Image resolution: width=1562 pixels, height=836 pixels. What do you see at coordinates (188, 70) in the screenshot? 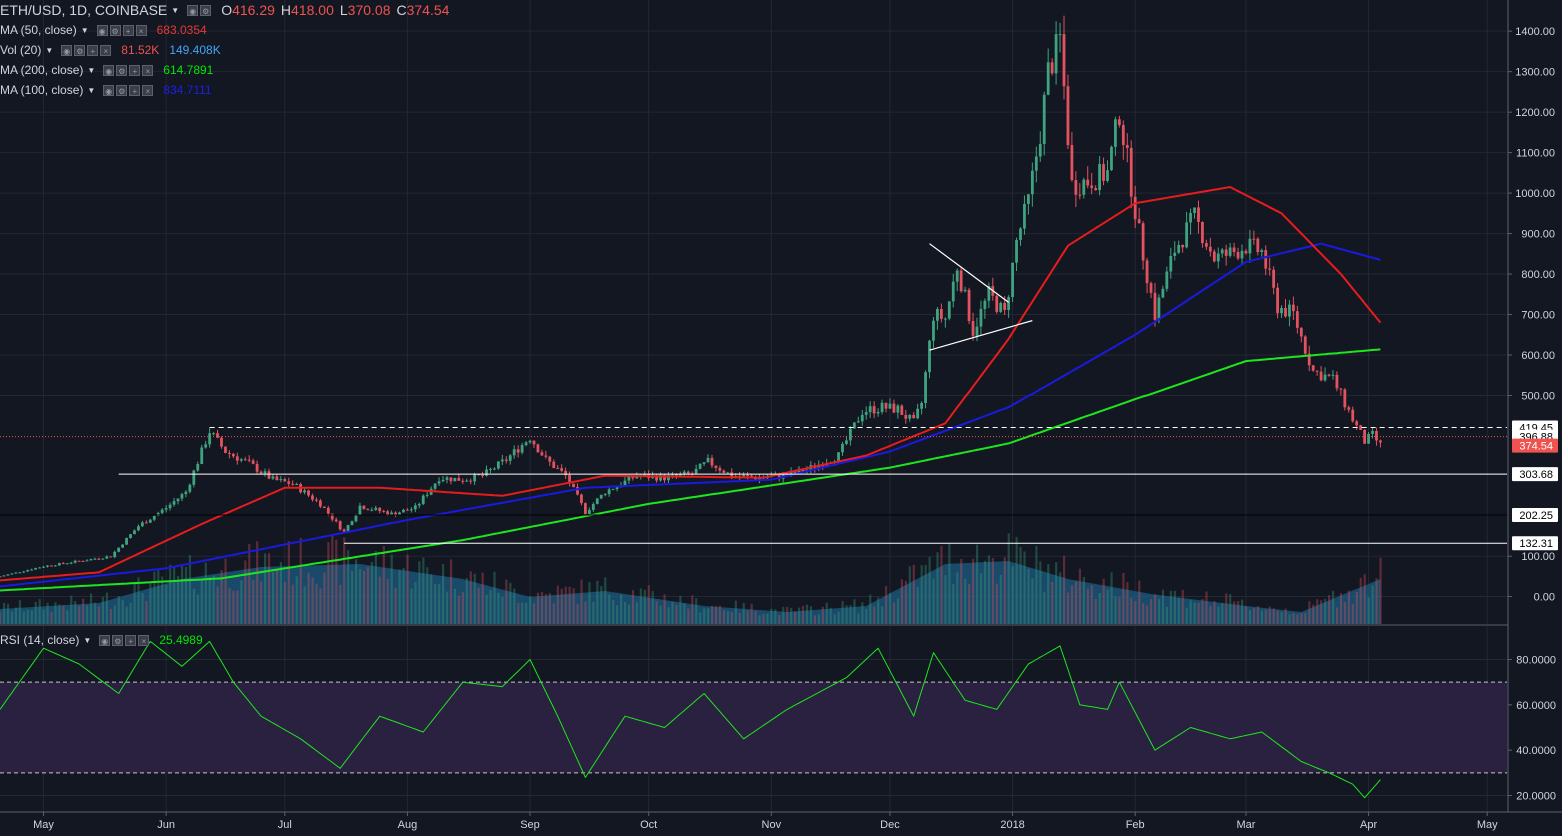
I see `ma200-value: 614.7891` at bounding box center [188, 70].